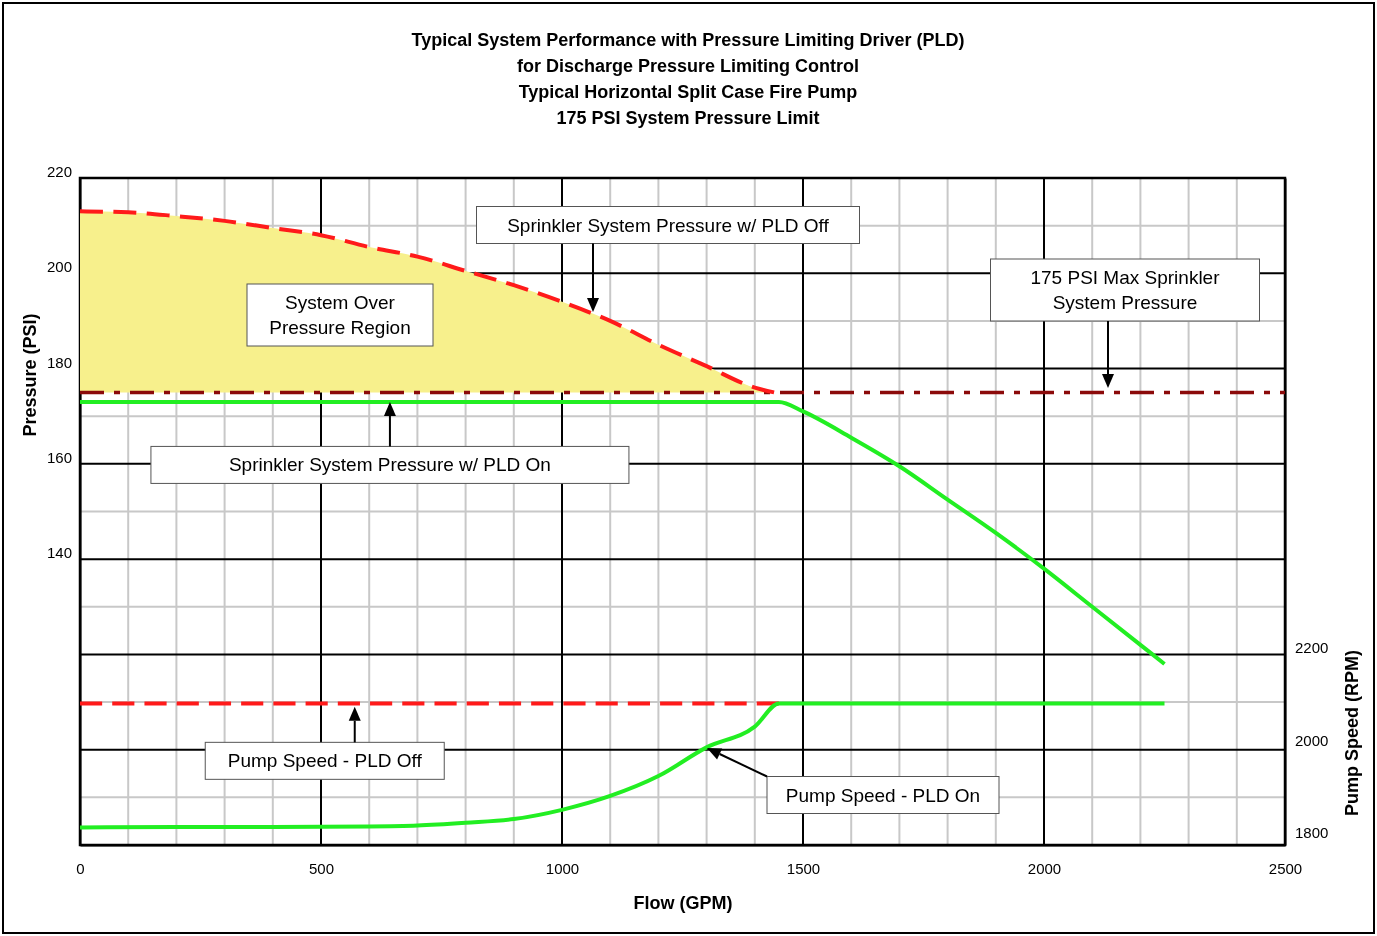  Describe the element at coordinates (59, 553) in the screenshot. I see `y-tick-label: 140` at that location.